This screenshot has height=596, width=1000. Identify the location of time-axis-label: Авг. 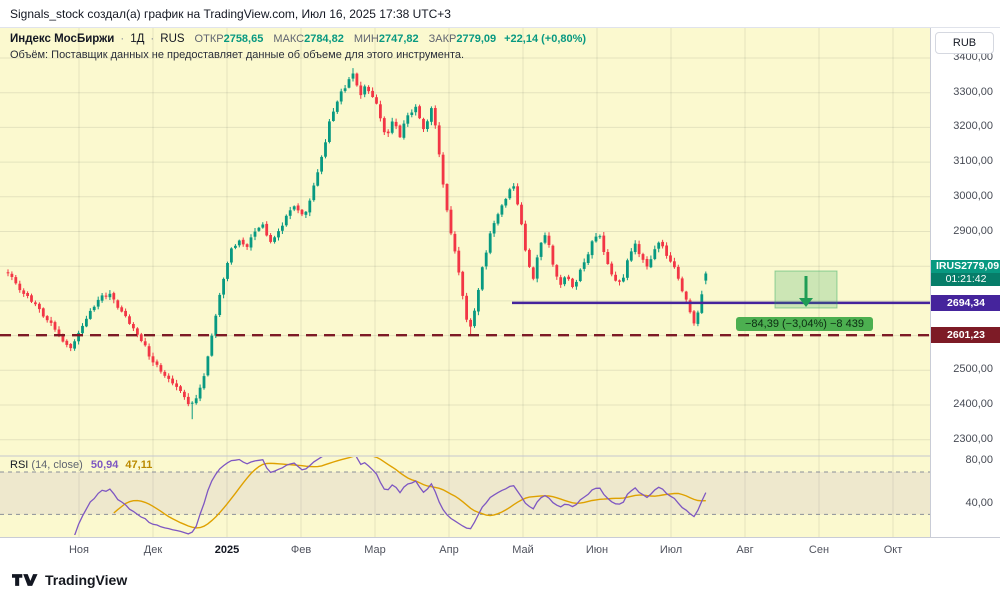
(745, 550).